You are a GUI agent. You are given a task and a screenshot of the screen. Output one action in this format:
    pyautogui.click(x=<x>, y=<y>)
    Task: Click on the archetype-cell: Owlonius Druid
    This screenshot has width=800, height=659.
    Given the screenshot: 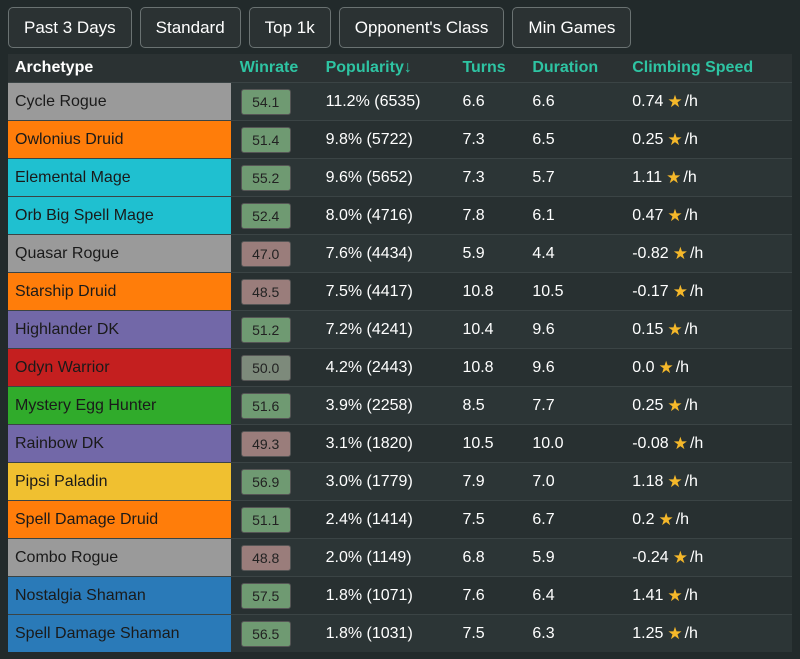 What is the action you would take?
    pyautogui.click(x=119, y=139)
    